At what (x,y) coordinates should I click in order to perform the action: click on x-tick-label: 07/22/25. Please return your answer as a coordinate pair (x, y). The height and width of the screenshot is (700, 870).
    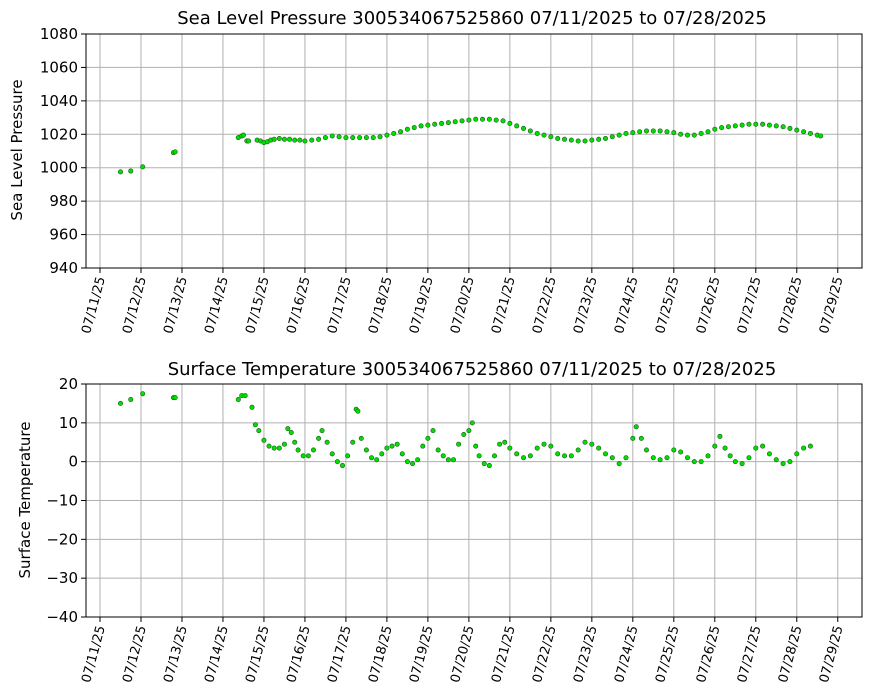
    Looking at the image, I should click on (545, 305).